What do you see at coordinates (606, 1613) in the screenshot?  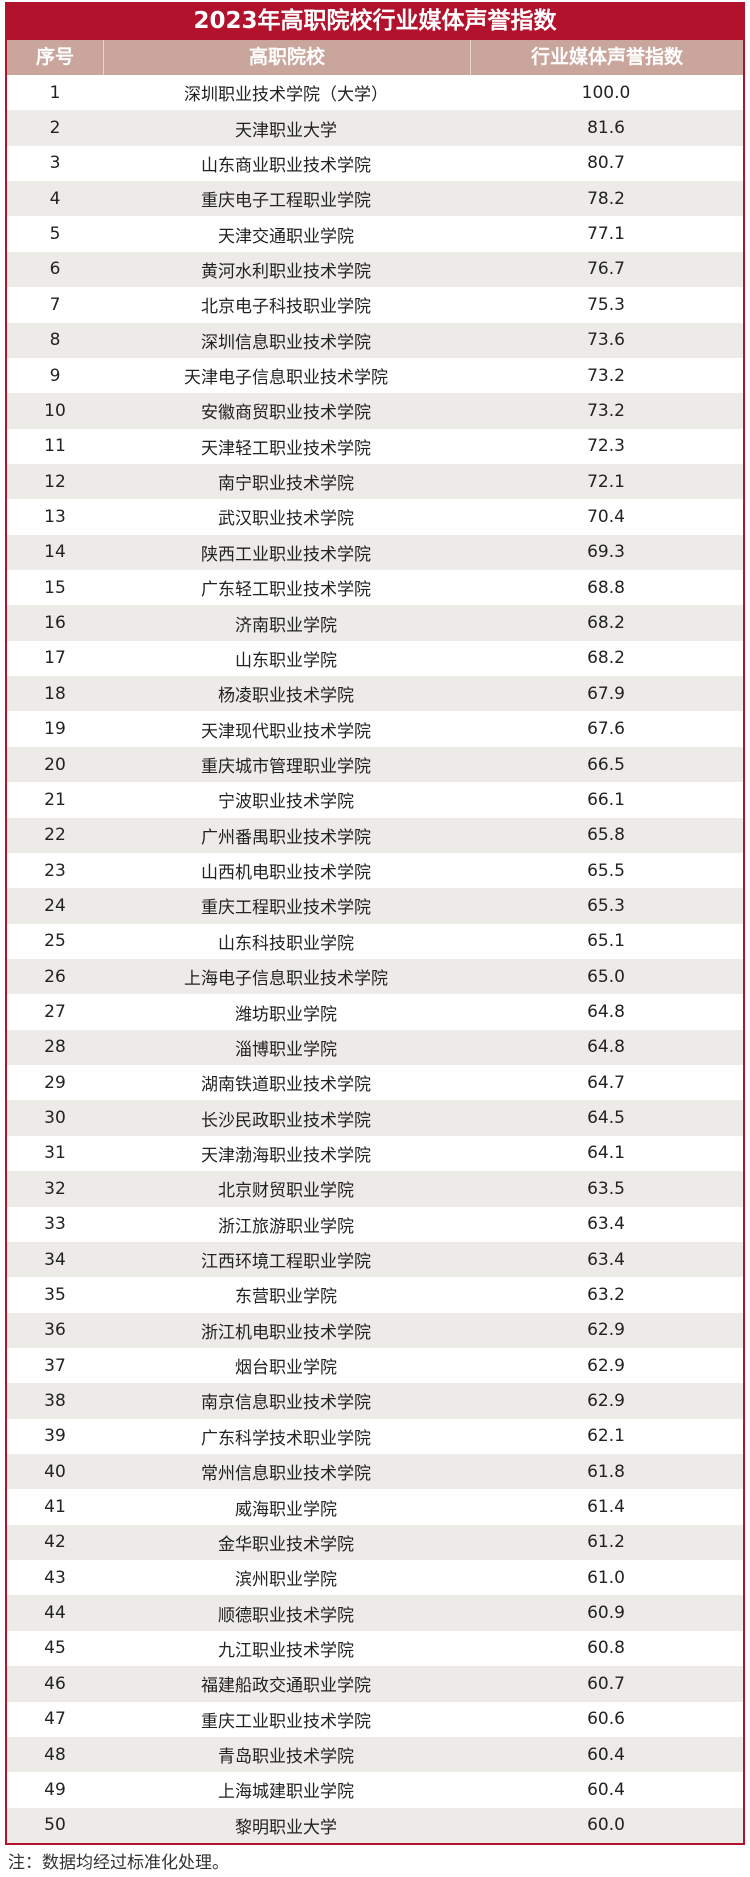 I see `index-cell: 60.9` at bounding box center [606, 1613].